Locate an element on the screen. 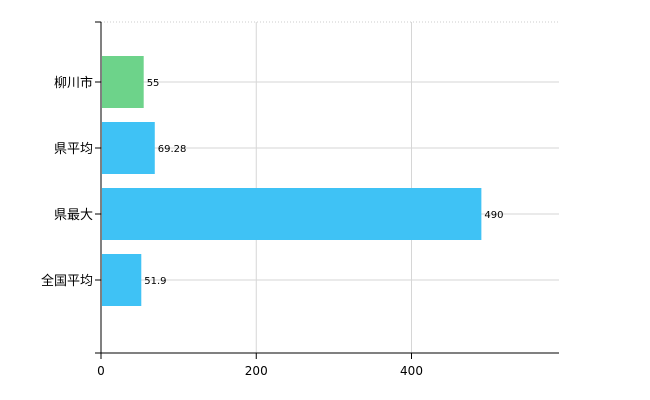 Image resolution: width=650 pixels, height=400 pixels. data-label-0: 55 is located at coordinates (153, 83).